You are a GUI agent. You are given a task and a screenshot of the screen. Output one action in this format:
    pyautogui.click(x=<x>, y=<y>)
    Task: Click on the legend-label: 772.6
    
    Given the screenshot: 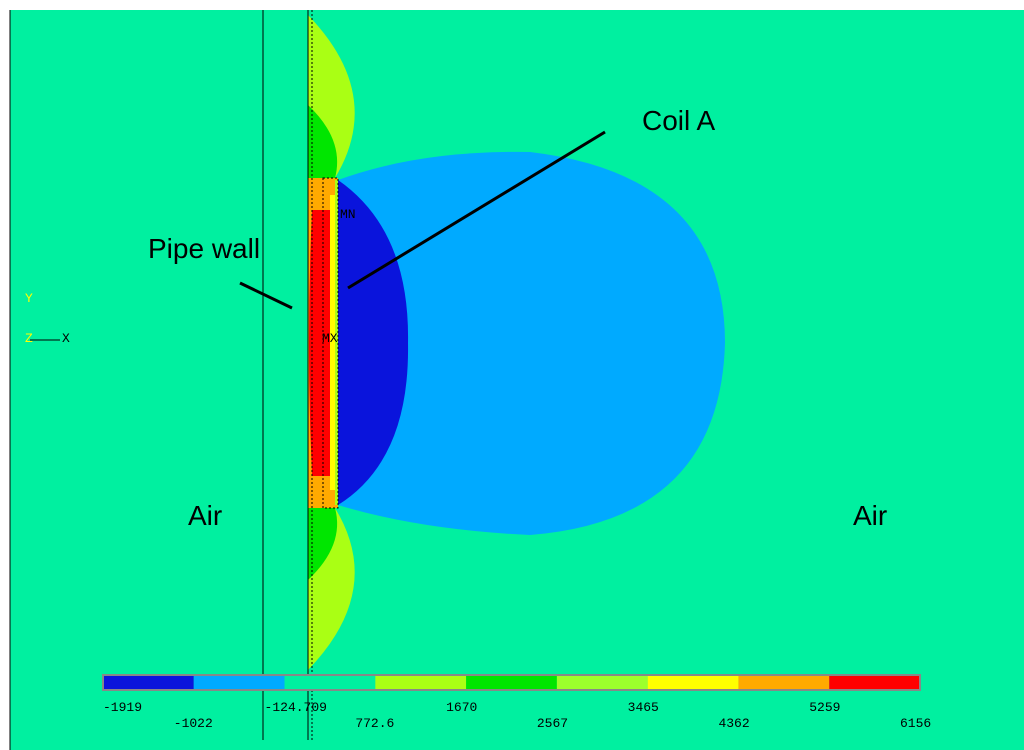 What is the action you would take?
    pyautogui.click(x=374, y=723)
    